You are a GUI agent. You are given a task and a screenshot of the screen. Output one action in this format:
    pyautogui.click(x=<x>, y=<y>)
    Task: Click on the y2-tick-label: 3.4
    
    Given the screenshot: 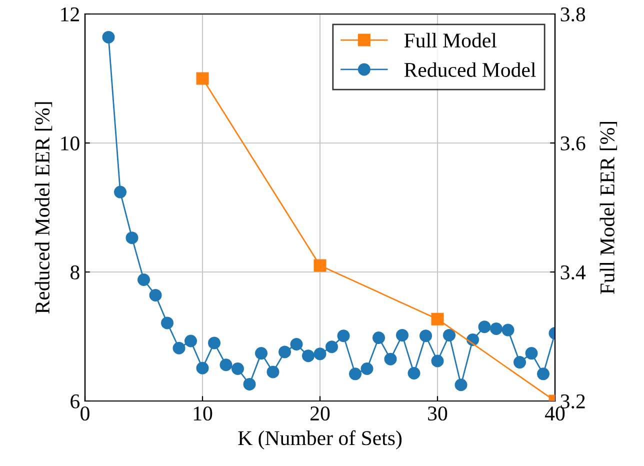 What is the action you would take?
    pyautogui.click(x=573, y=272)
    